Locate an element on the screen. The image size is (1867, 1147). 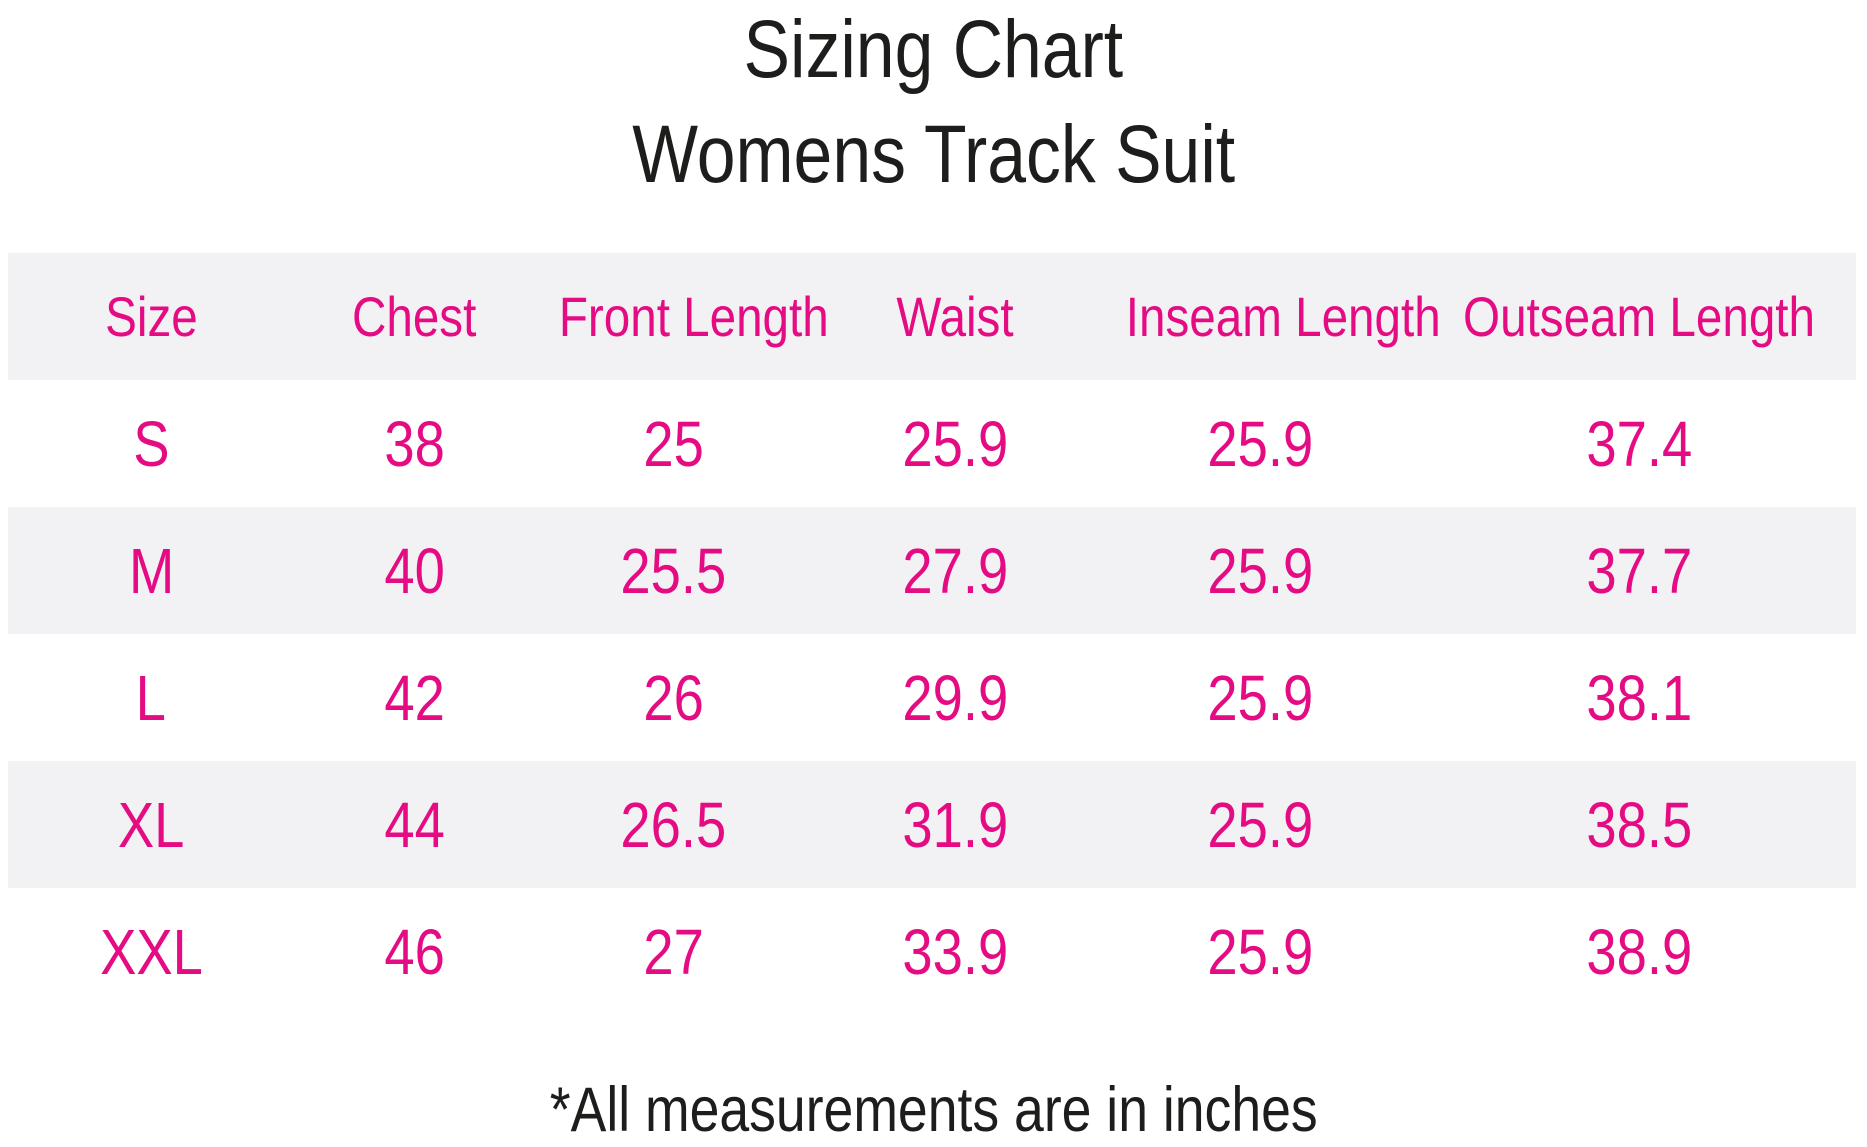
column-header: Inseam Length is located at coordinates (1269, 316).